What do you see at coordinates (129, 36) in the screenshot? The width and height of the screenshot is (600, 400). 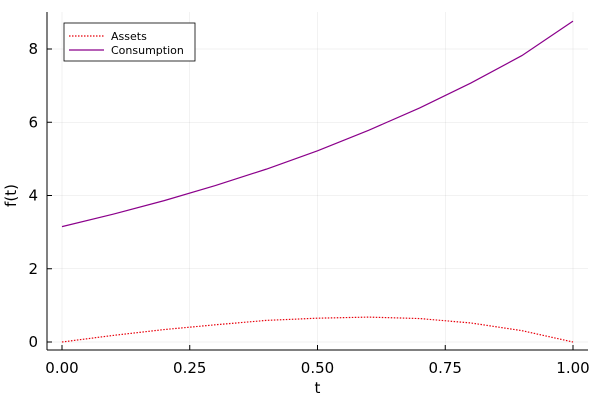 I see `legend-label: Assets` at bounding box center [129, 36].